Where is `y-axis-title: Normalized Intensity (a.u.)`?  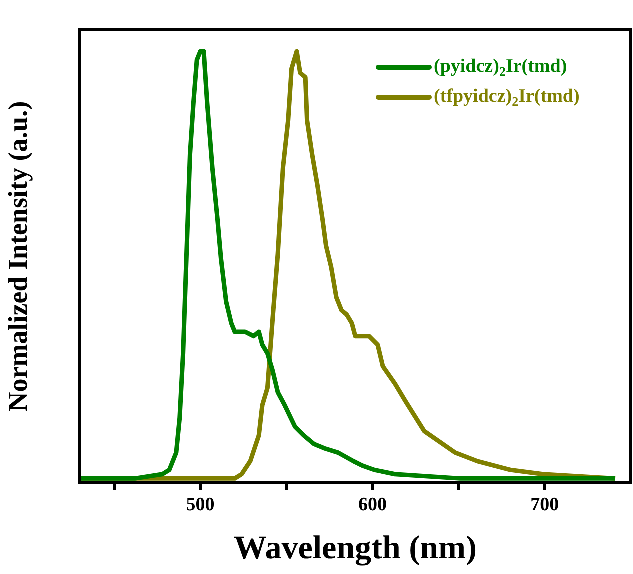 y-axis-title: Normalized Intensity (a.u.) is located at coordinates (18, 256).